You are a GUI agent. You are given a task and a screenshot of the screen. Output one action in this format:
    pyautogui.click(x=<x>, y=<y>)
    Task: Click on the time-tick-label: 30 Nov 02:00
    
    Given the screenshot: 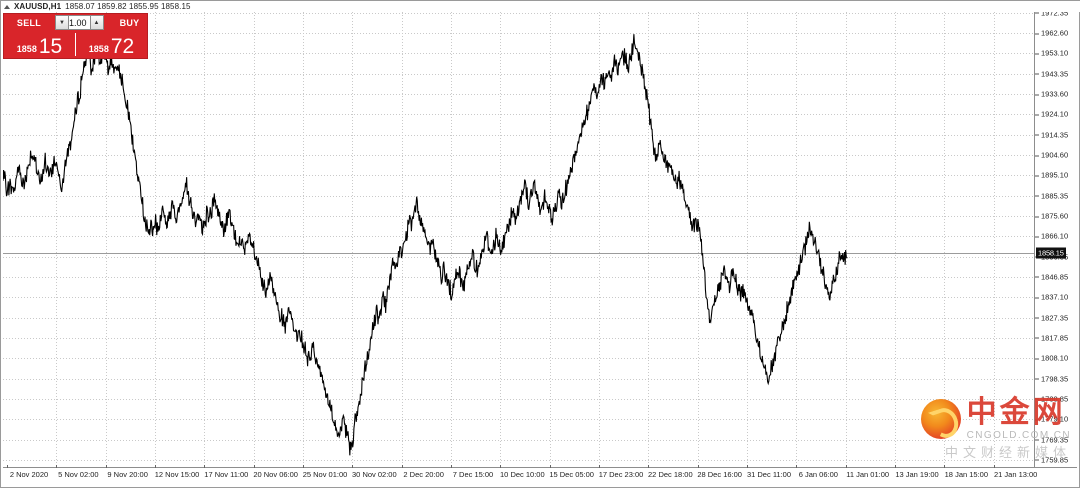 What is the action you would take?
    pyautogui.click(x=374, y=474)
    